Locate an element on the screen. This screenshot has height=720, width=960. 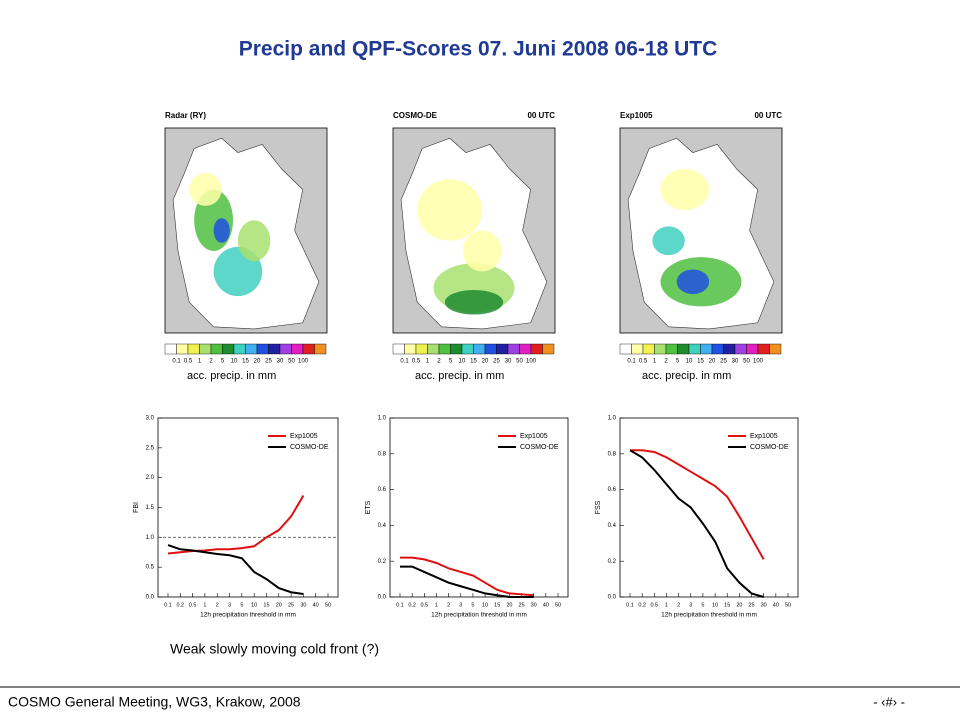
x-tick-label: 5 is located at coordinates (702, 605).